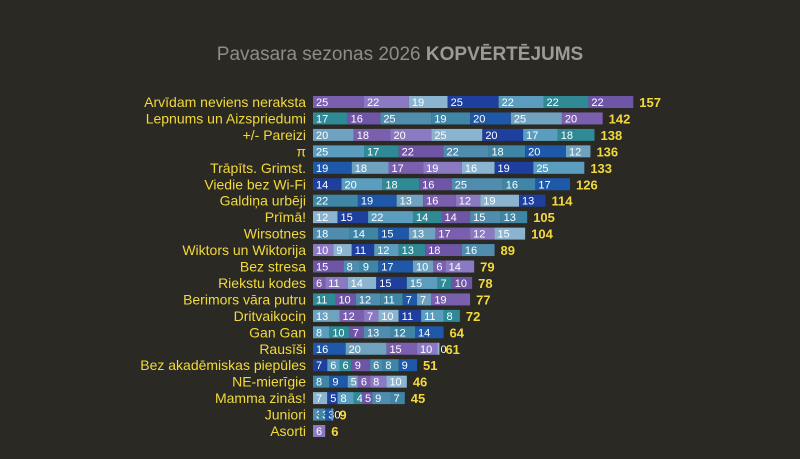 This screenshot has width=800, height=459. Describe the element at coordinates (430, 365) in the screenshot. I see `total-label: 51` at that location.